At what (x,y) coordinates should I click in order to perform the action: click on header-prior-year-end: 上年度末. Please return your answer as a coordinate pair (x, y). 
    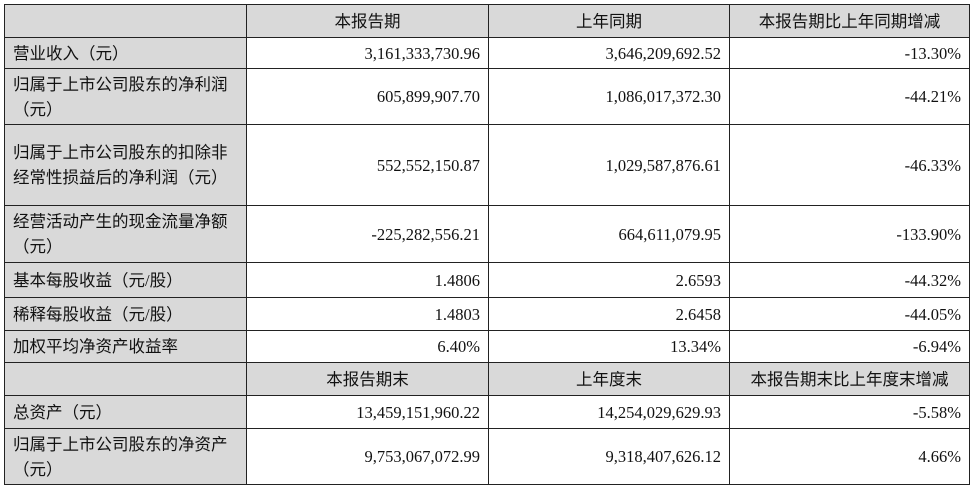
    Looking at the image, I should click on (609, 379).